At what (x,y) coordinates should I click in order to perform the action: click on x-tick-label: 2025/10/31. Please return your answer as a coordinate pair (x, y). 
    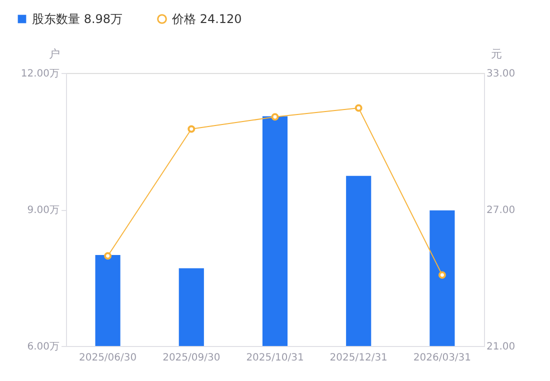
    Looking at the image, I should click on (275, 358).